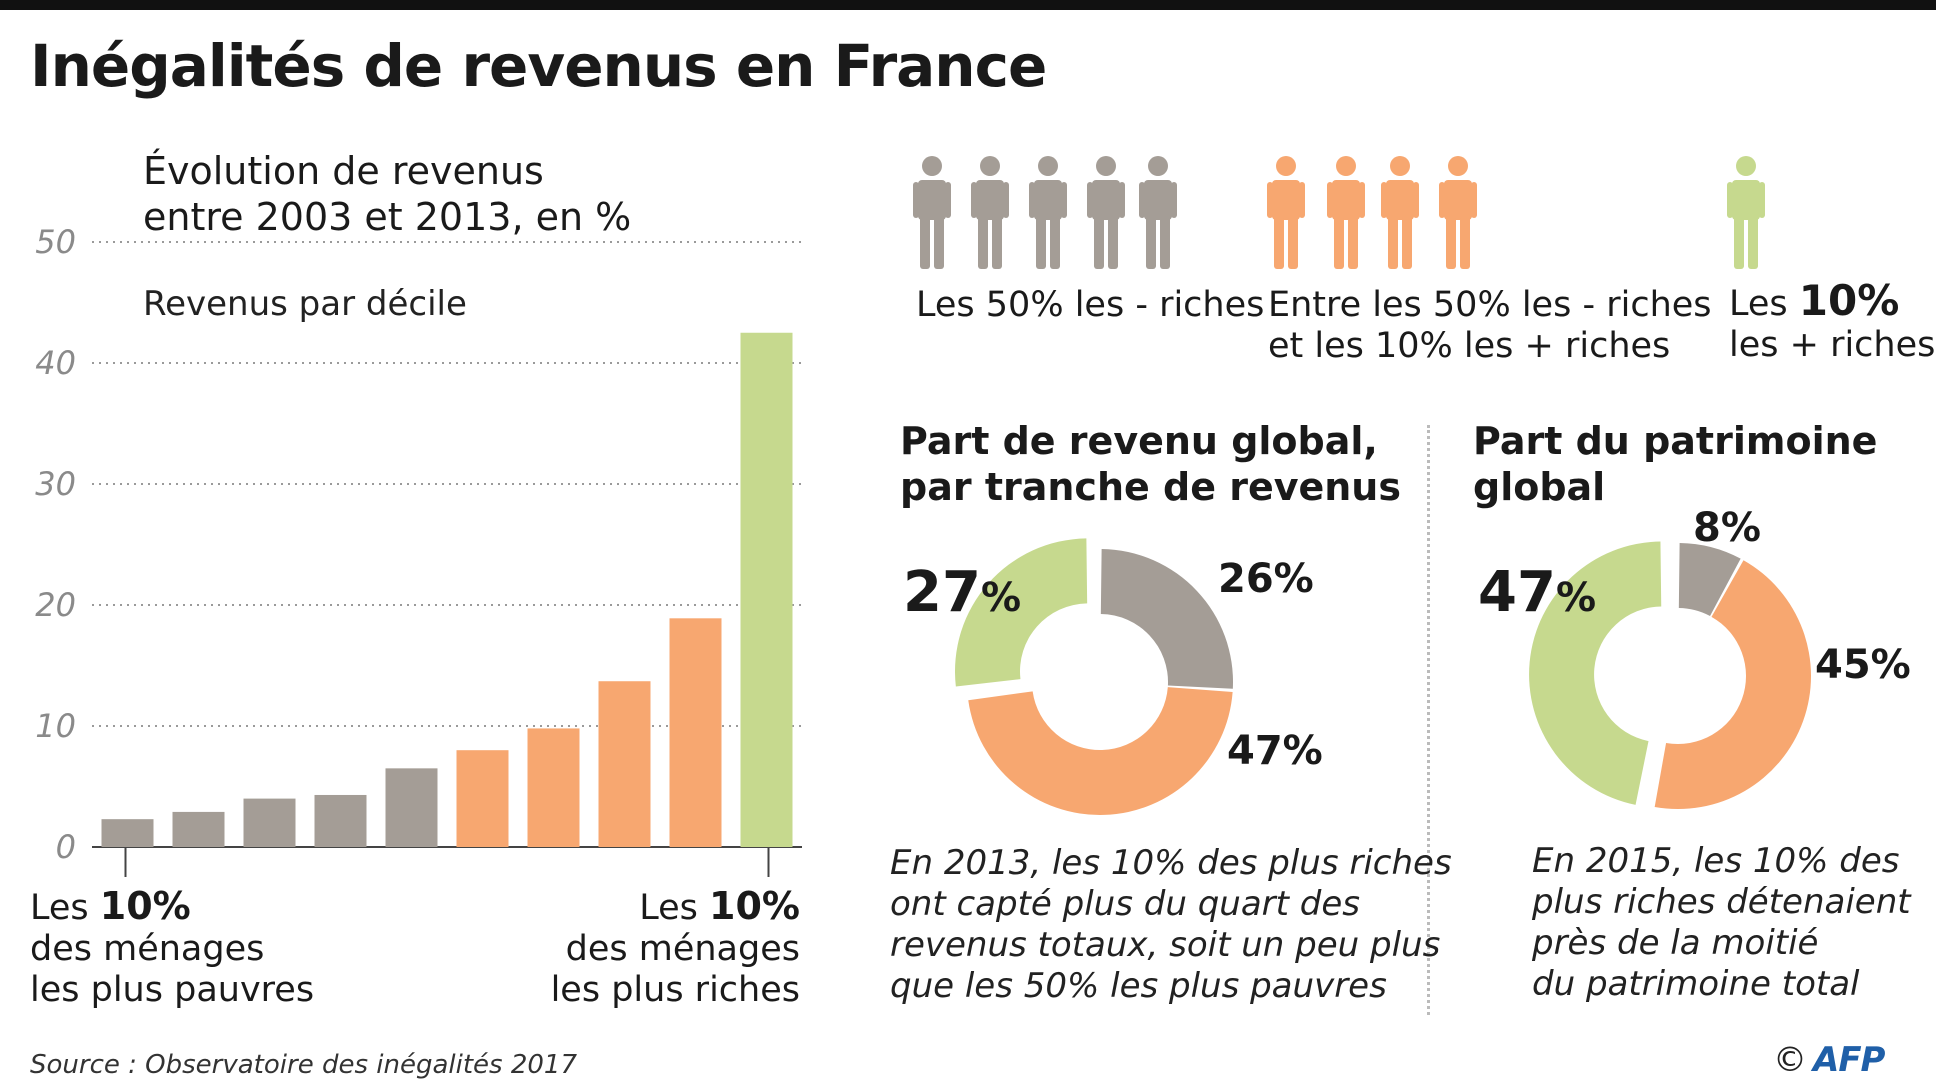 This screenshot has height=1090, width=1936. Describe the element at coordinates (1166, 619) in the screenshot. I see `donut-income-slice-grey` at that location.